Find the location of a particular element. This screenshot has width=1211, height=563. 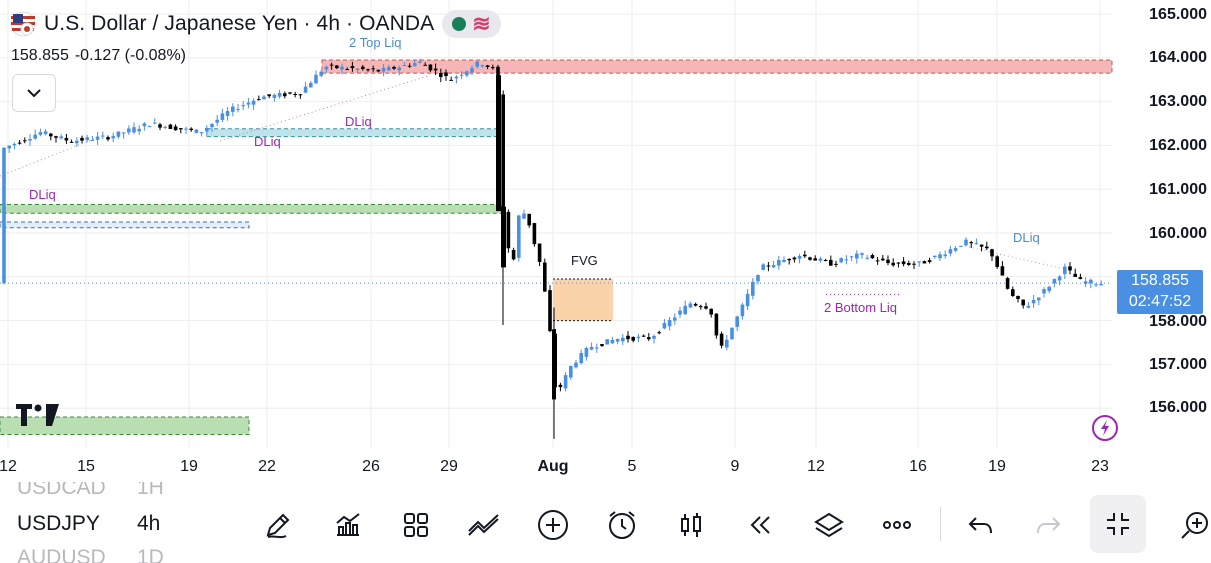

fullscreen-exit-icon is located at coordinates (1118, 524).